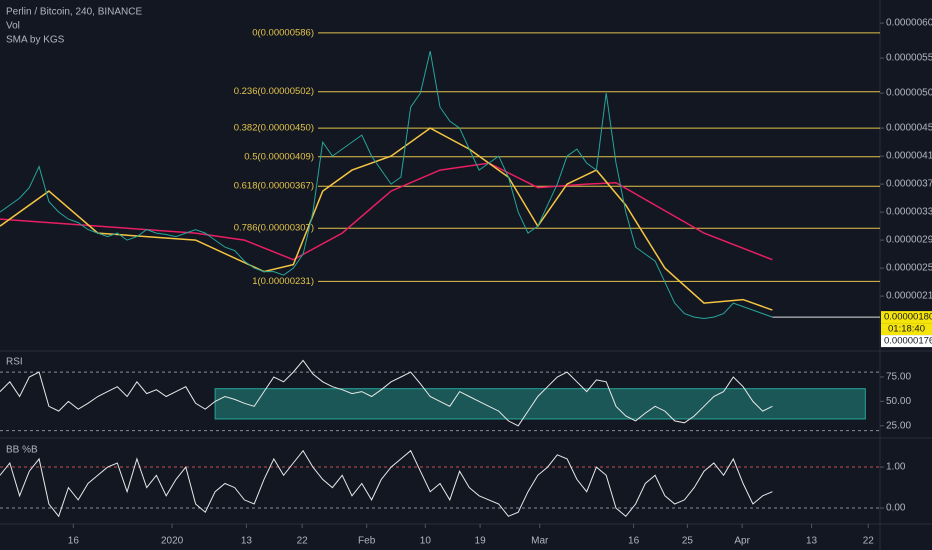  I want to click on panel-title: RSI, so click(14, 362).